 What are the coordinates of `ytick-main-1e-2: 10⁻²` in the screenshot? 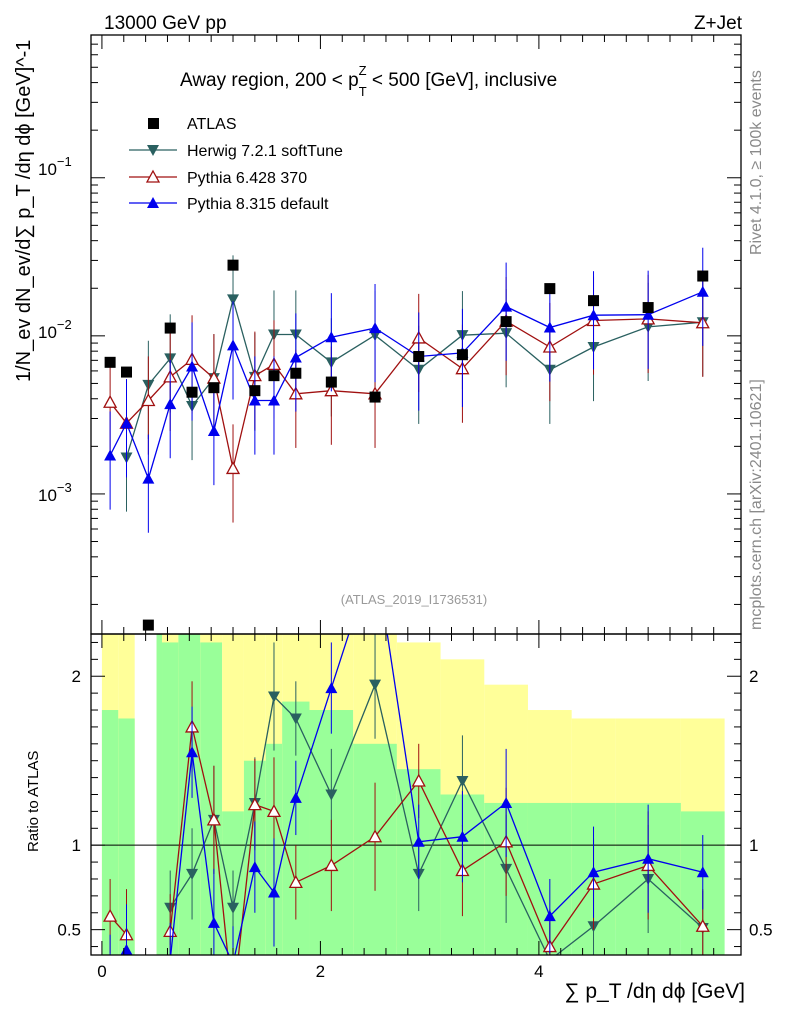 It's located at (55, 329).